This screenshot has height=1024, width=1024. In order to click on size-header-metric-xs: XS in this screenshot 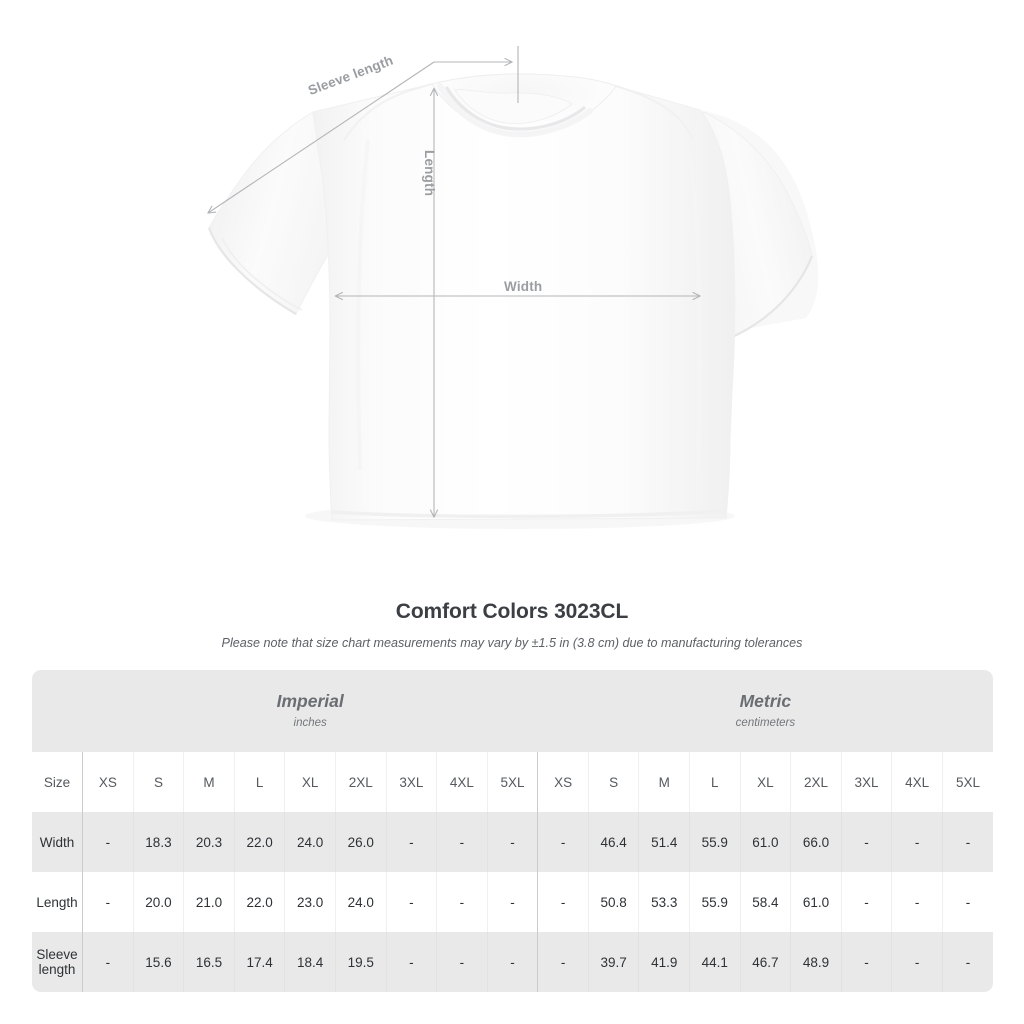, I will do `click(563, 782)`.